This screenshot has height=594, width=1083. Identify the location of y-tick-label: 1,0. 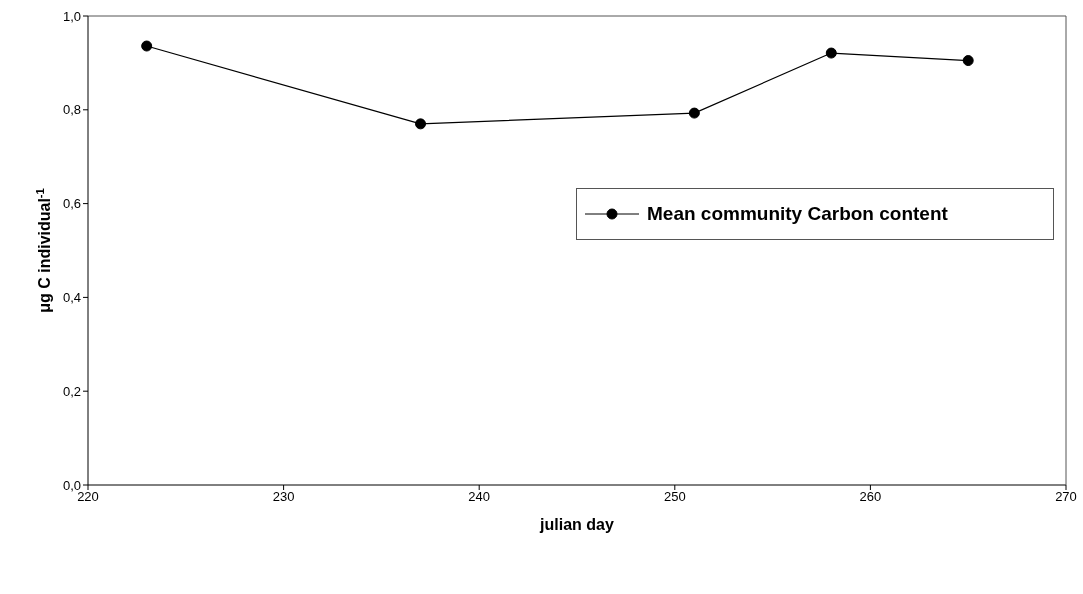
(71, 16).